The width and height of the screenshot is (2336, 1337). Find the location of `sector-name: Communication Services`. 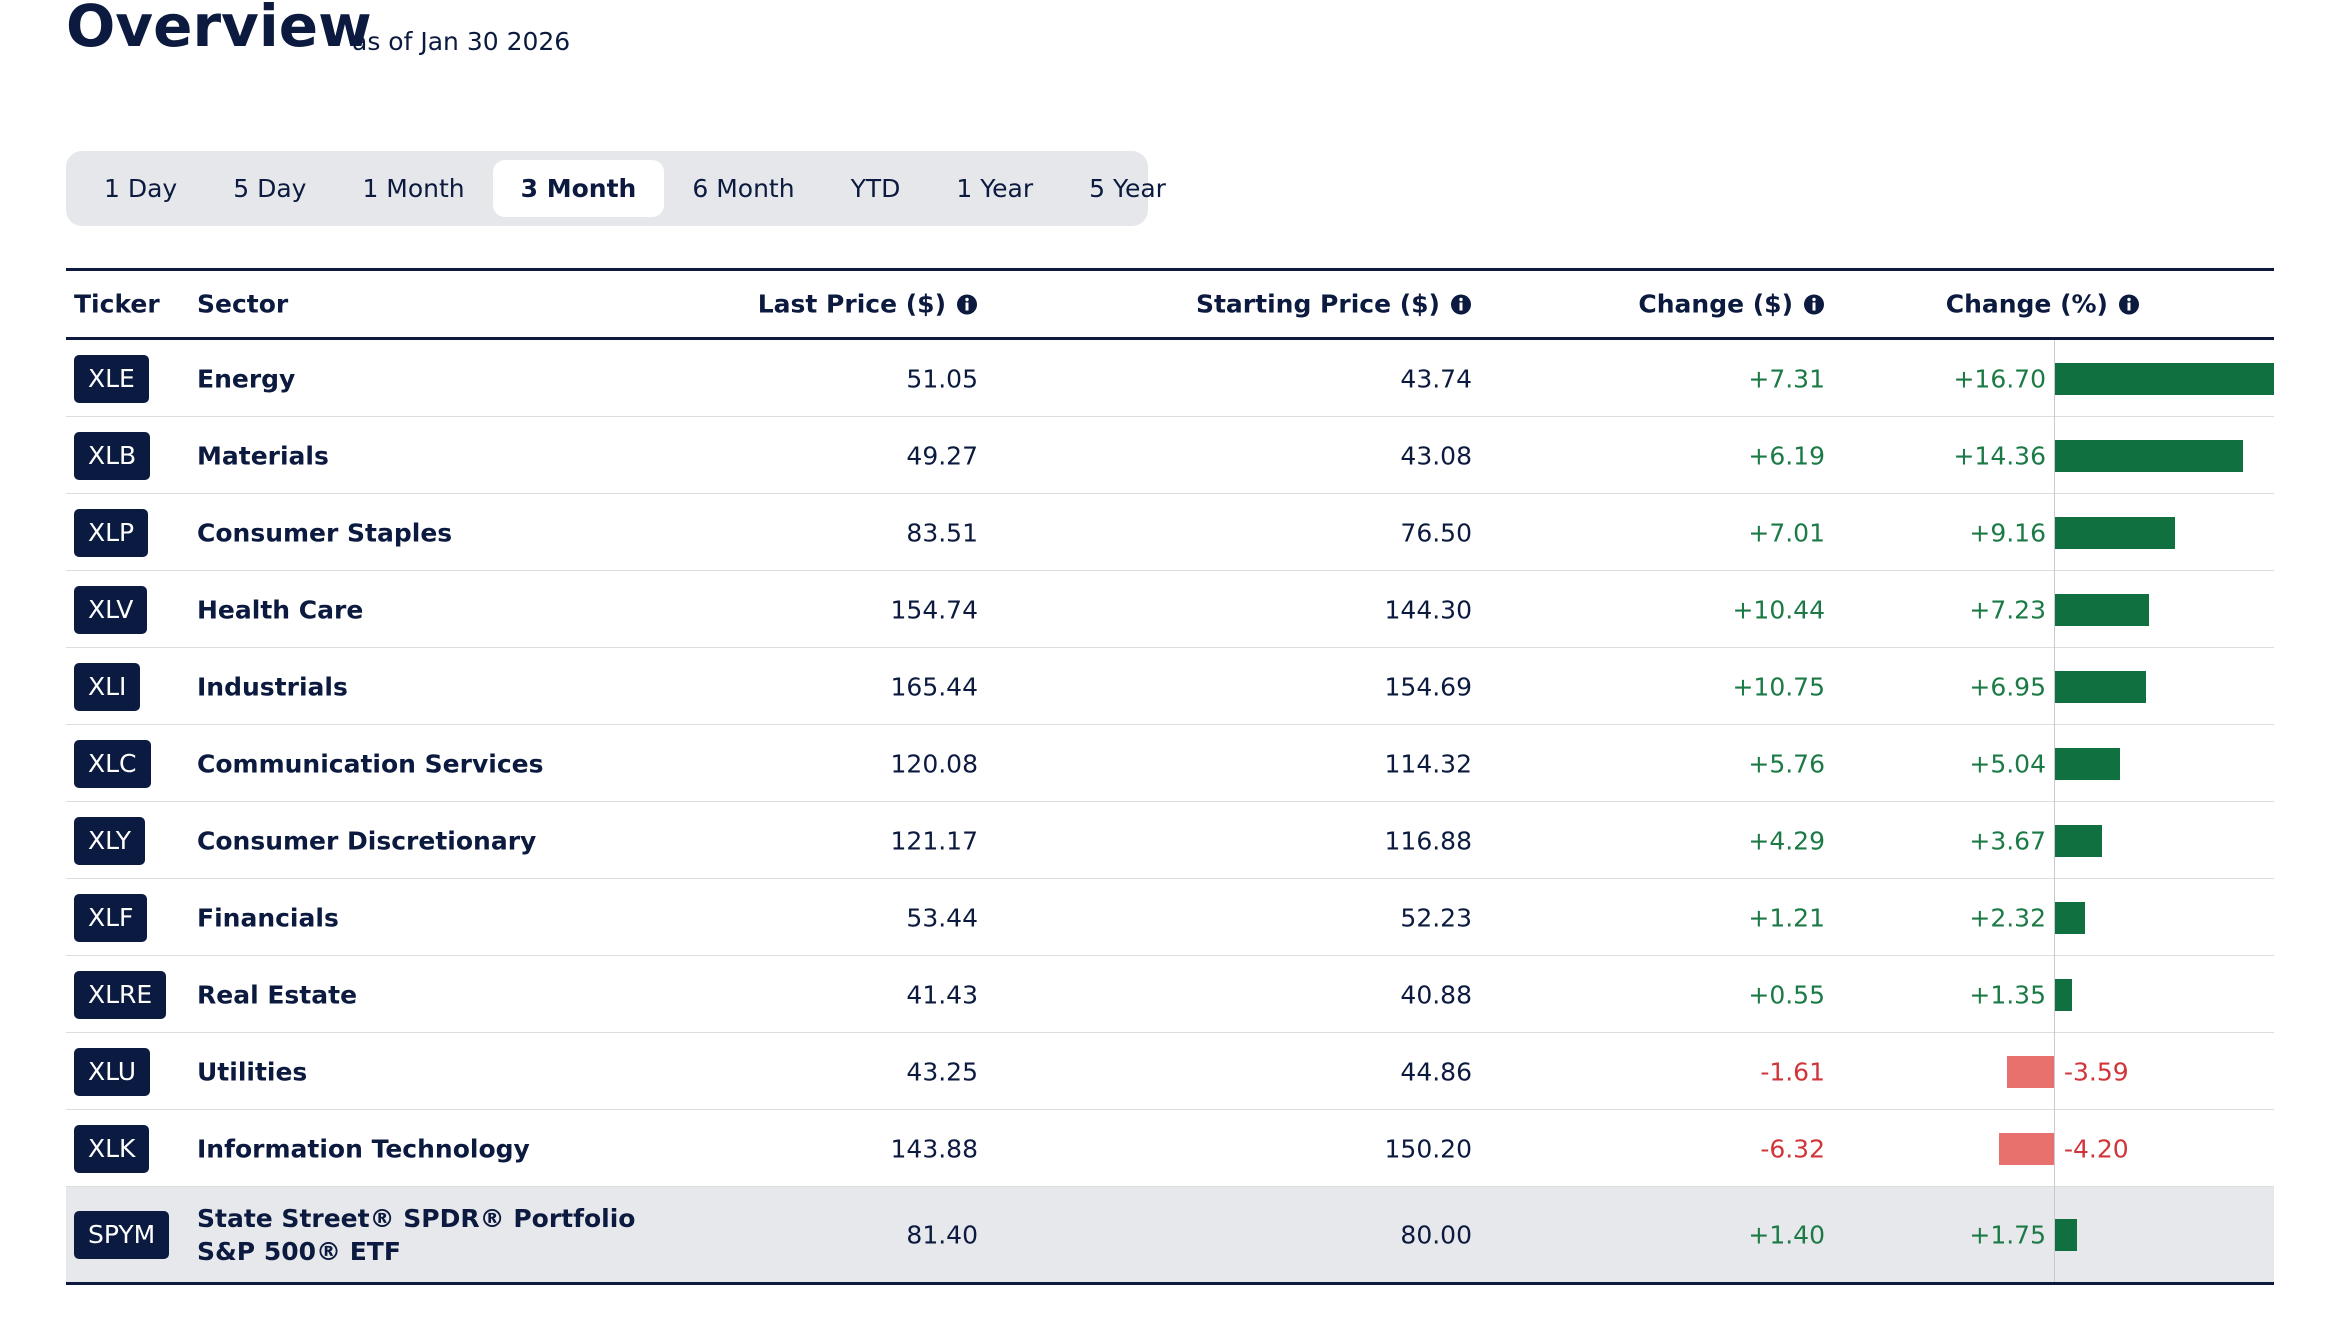

sector-name: Communication Services is located at coordinates (370, 763).